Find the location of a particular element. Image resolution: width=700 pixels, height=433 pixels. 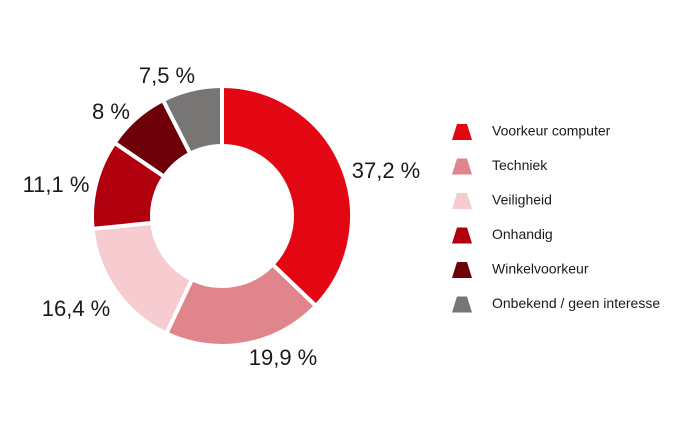

legend-swatch-techniek is located at coordinates (462, 166).